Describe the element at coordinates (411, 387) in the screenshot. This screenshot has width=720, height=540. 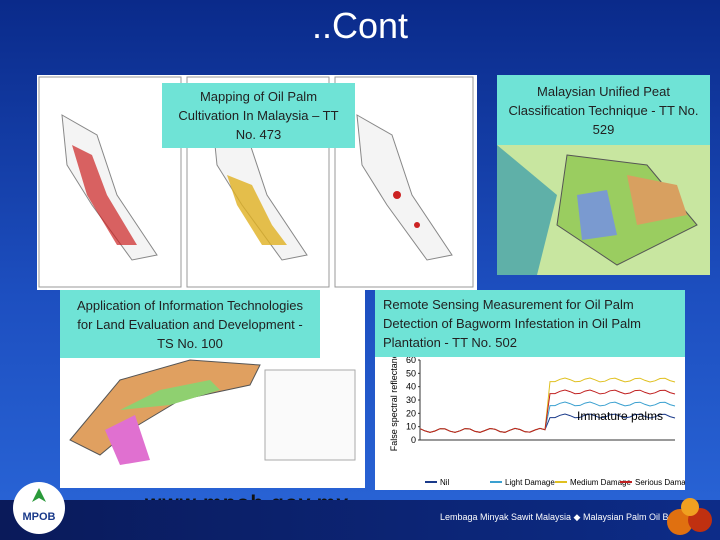
I see `y-tick-label: 40` at that location.